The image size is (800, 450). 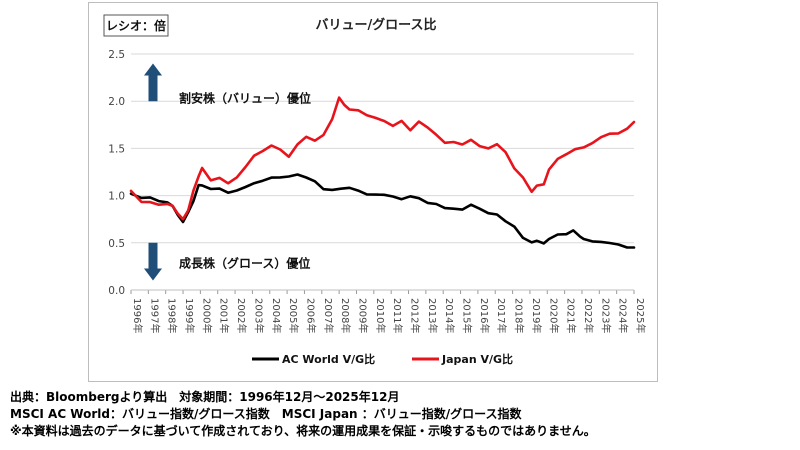 What do you see at coordinates (501, 315) in the screenshot?
I see `x-tick-label: 2017年` at bounding box center [501, 315].